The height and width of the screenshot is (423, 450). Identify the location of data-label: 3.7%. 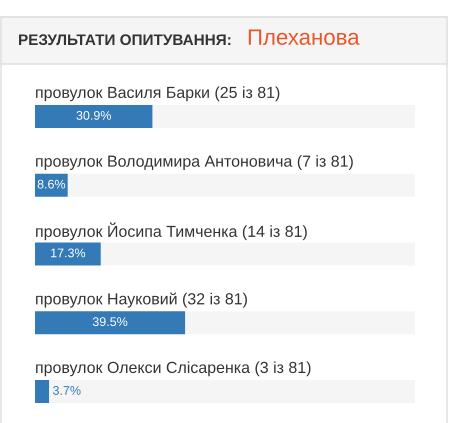
(67, 390).